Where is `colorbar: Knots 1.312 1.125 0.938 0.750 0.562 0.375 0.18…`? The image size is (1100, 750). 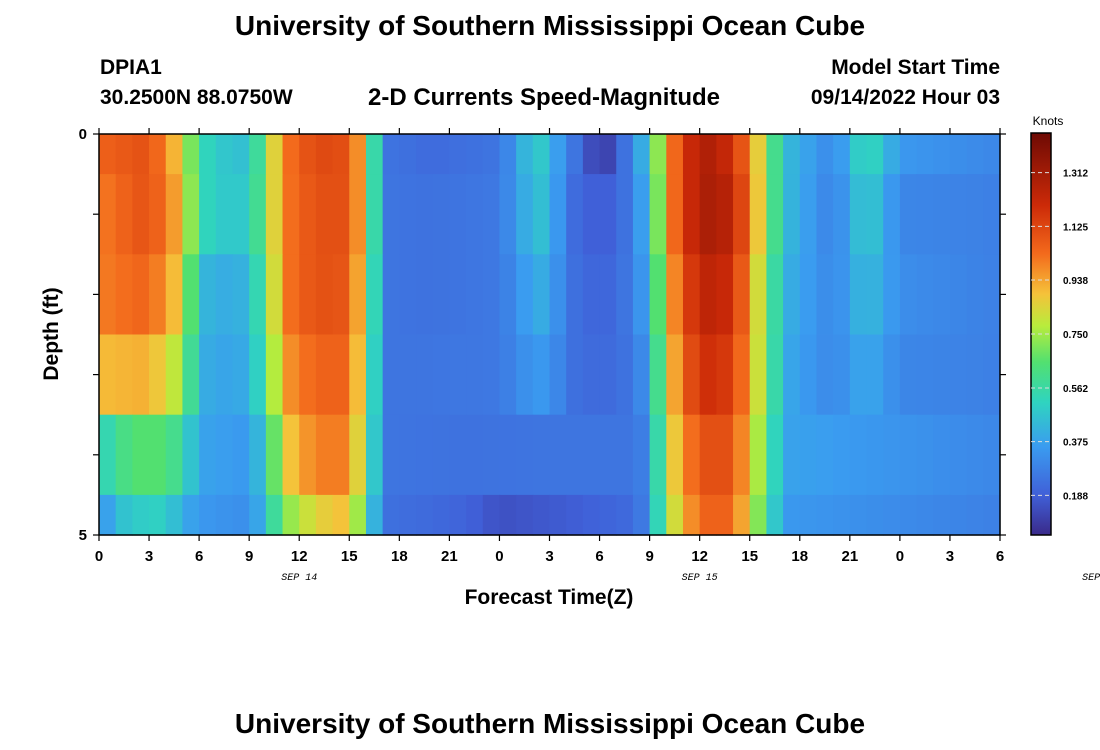
colorbar: Knots 1.312 1.125 0.938 0.750 0.562 0.375 0.18… is located at coordinates (1059, 325).